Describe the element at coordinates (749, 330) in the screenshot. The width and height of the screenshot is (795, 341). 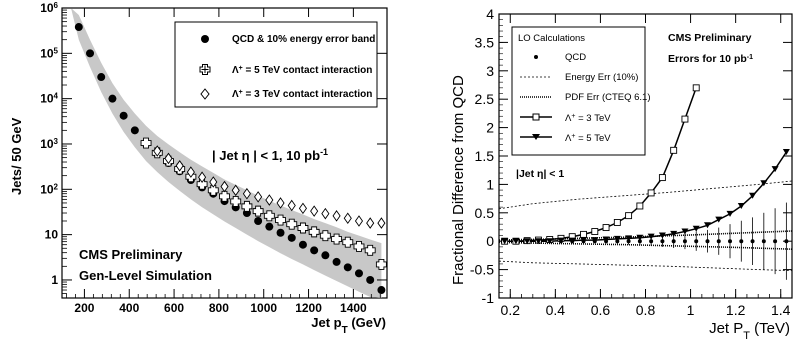
I see `right-x-axis-label: Jet PT (TeV)` at that location.